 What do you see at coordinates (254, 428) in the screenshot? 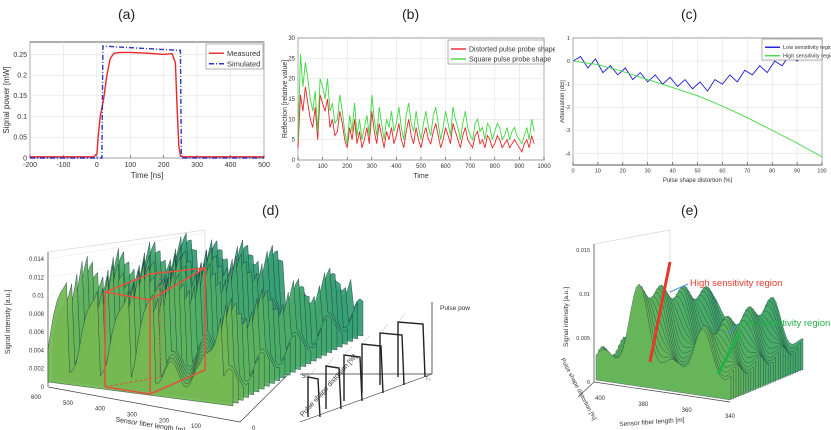
I see `z-tick-label: 0` at bounding box center [254, 428].